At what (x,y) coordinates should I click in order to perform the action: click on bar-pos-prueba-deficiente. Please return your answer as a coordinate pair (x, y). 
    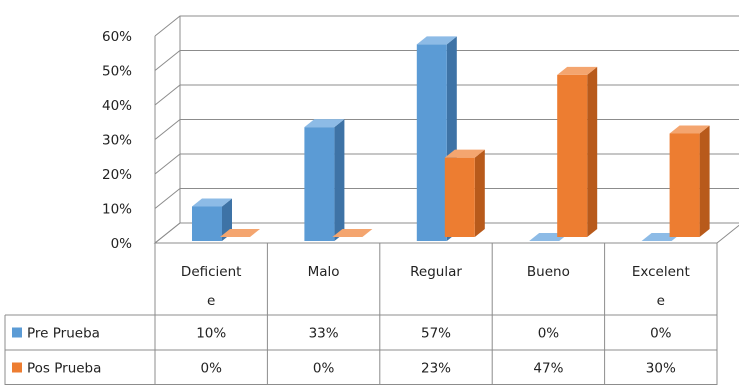
    Looking at the image, I should click on (240, 233).